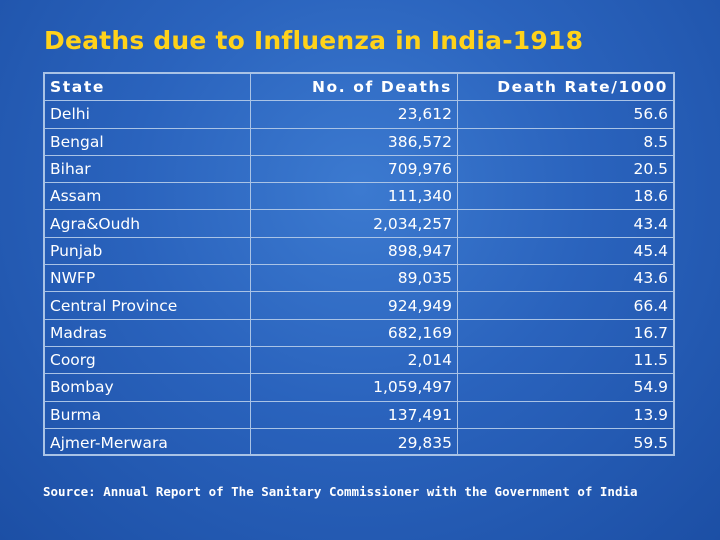 The image size is (720, 540). What do you see at coordinates (655, 141) in the screenshot?
I see `death-rate-cell: 8.5` at bounding box center [655, 141].